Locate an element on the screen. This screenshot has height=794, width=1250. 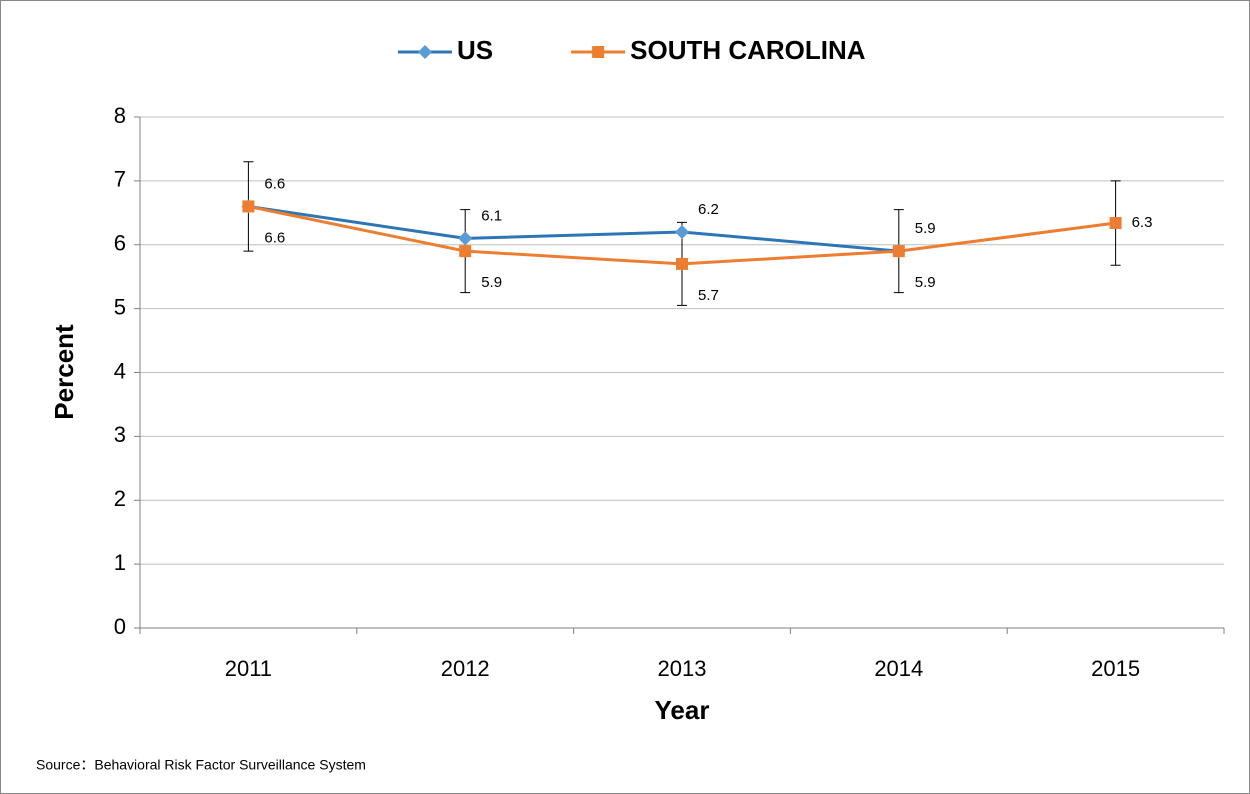
y-tick-label: 6 is located at coordinates (120, 243).